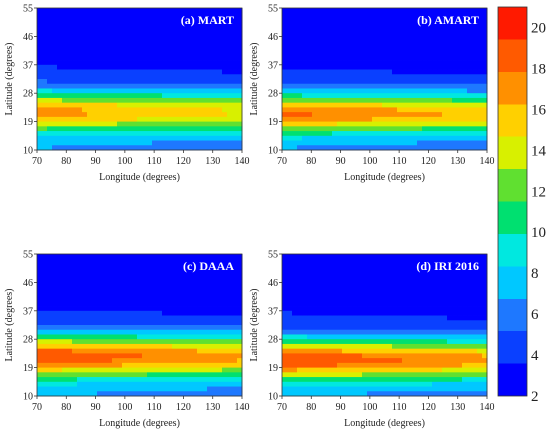  What do you see at coordinates (341, 161) in the screenshot?
I see `x-tick-label: 90` at bounding box center [341, 161].